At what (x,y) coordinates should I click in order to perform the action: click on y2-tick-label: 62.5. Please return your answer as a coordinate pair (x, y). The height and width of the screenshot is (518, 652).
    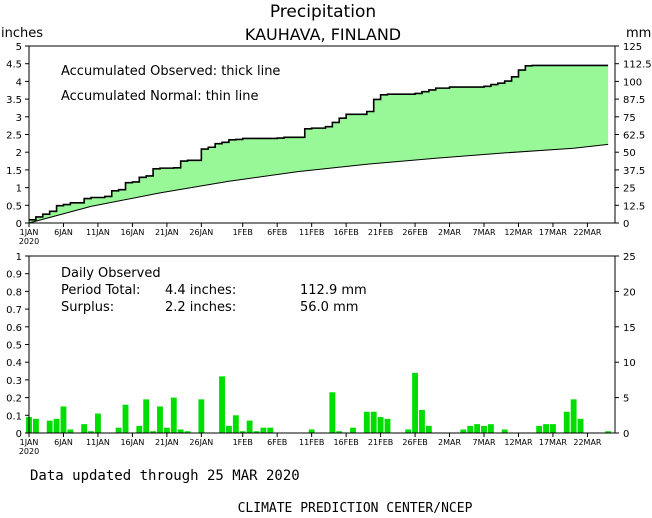
    Looking at the image, I should click on (634, 136).